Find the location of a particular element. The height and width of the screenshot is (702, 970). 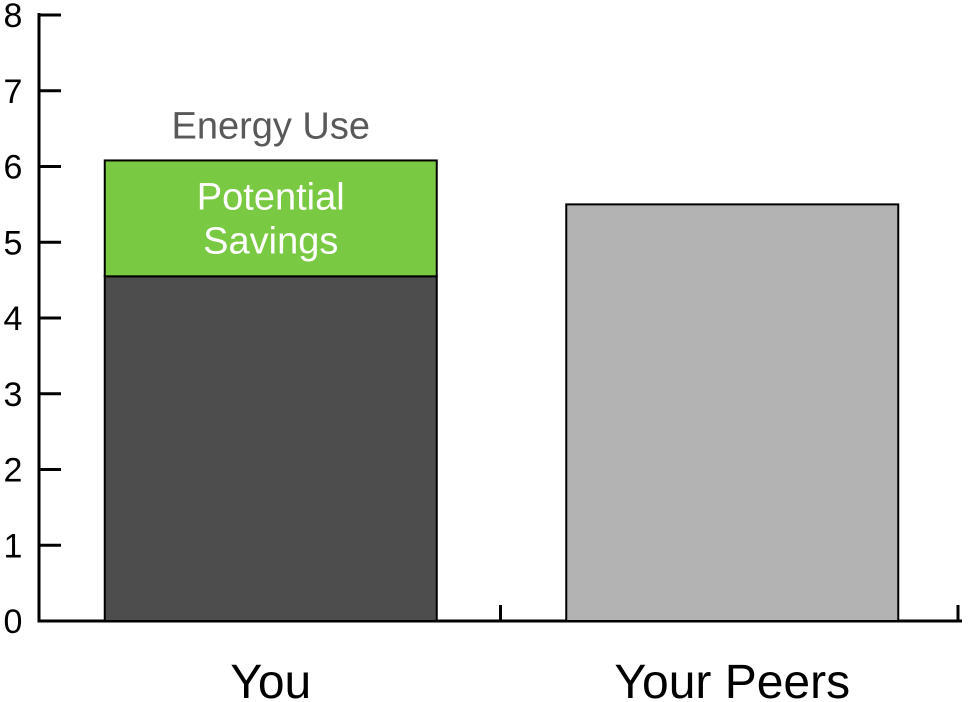

y-tick-label-7: 7 is located at coordinates (13, 92).